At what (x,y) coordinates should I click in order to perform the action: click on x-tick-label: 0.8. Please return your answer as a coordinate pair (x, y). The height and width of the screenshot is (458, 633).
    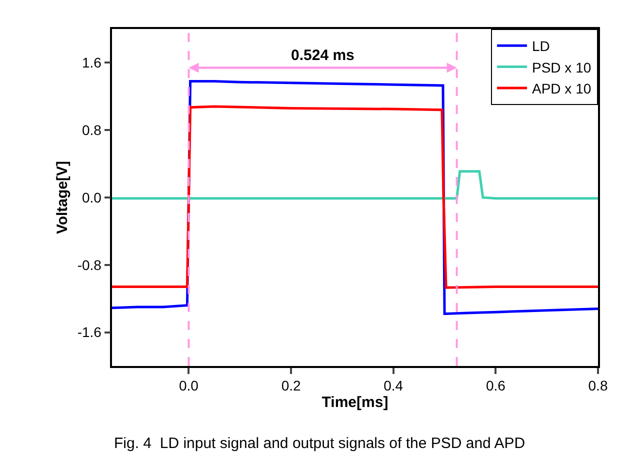
    Looking at the image, I should click on (598, 386).